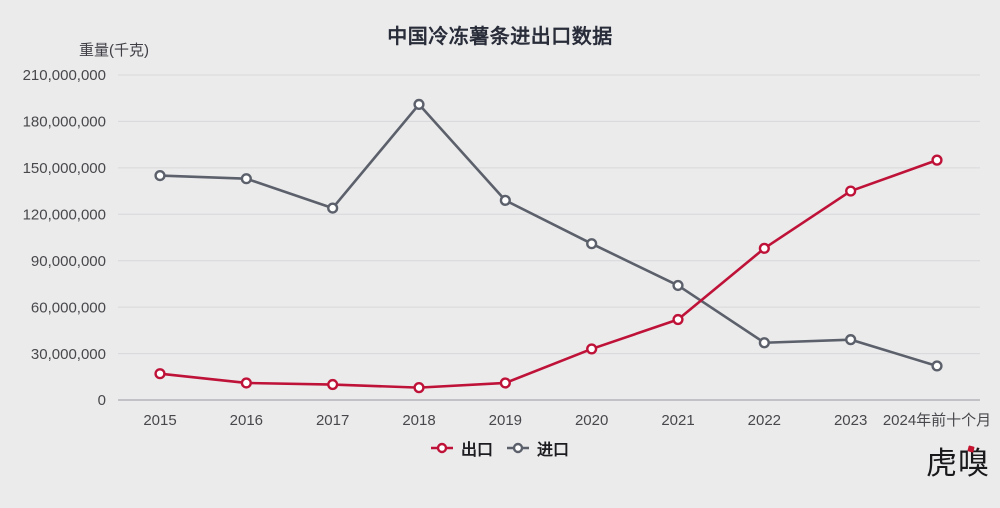 This screenshot has height=508, width=1000. I want to click on x-tick-label: 2022, so click(764, 420).